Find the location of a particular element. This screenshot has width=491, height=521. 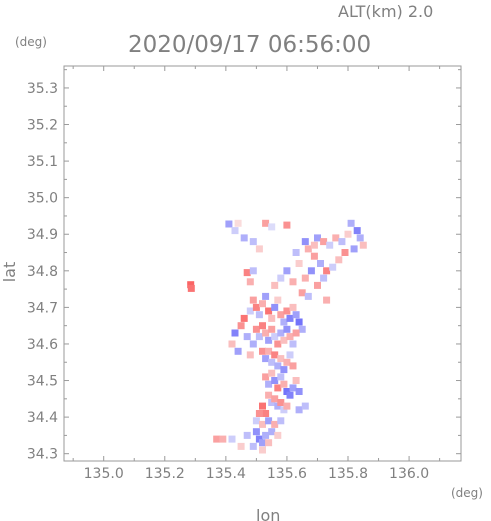

y-axis-label: lat is located at coordinates (9, 272).